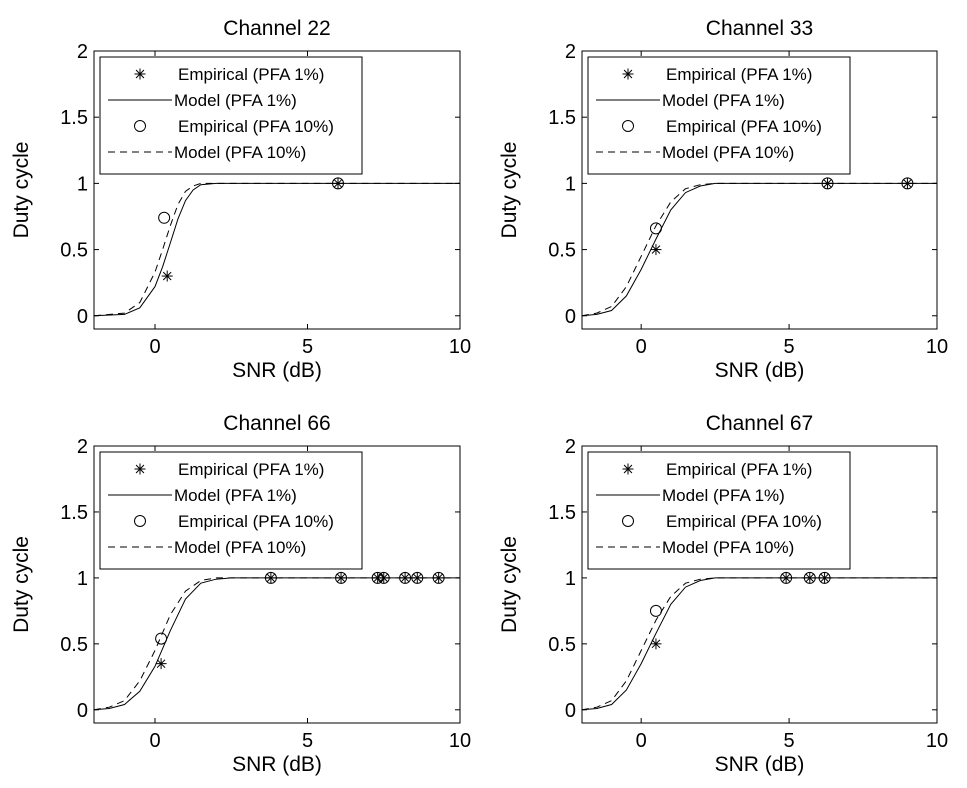 The height and width of the screenshot is (788, 967). What do you see at coordinates (276, 423) in the screenshot?
I see `chart-title: Channel 66` at bounding box center [276, 423].